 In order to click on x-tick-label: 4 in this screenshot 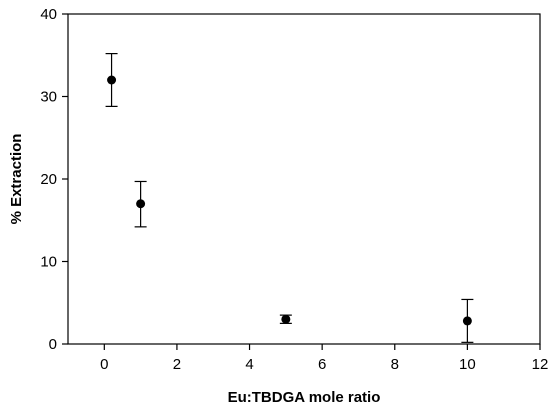, I will do `click(249, 364)`.